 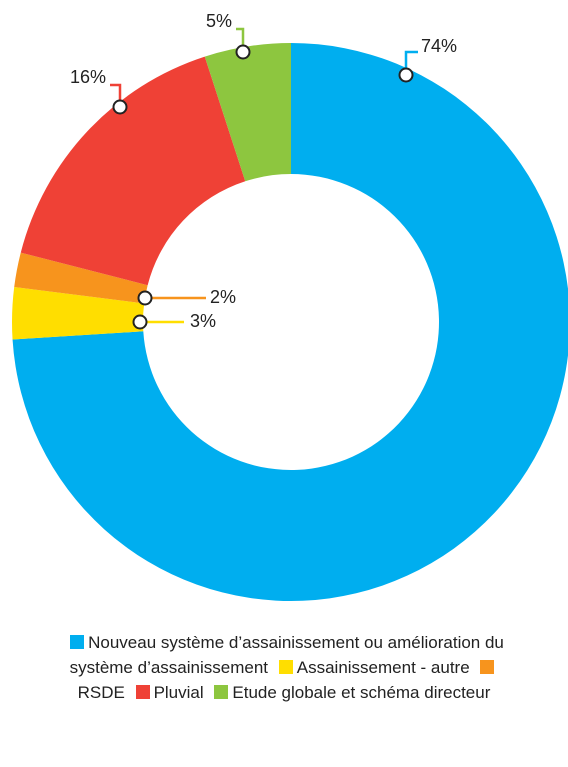 What do you see at coordinates (223, 297) in the screenshot?
I see `data-label: 2%` at bounding box center [223, 297].